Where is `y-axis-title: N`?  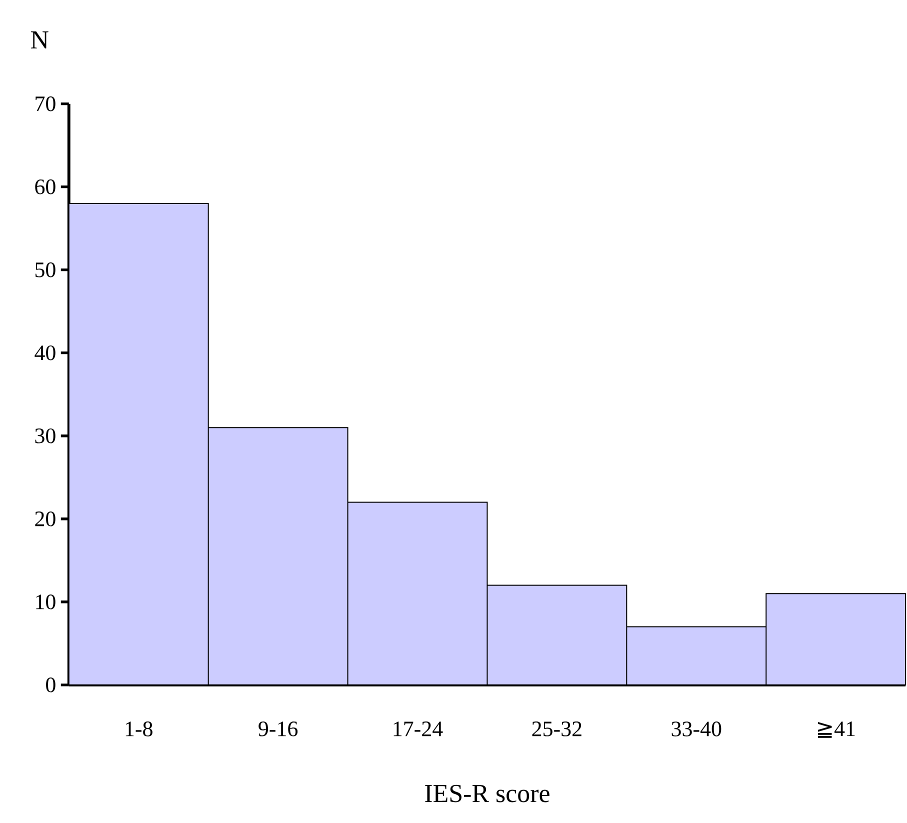 y-axis-title: N is located at coordinates (39, 40).